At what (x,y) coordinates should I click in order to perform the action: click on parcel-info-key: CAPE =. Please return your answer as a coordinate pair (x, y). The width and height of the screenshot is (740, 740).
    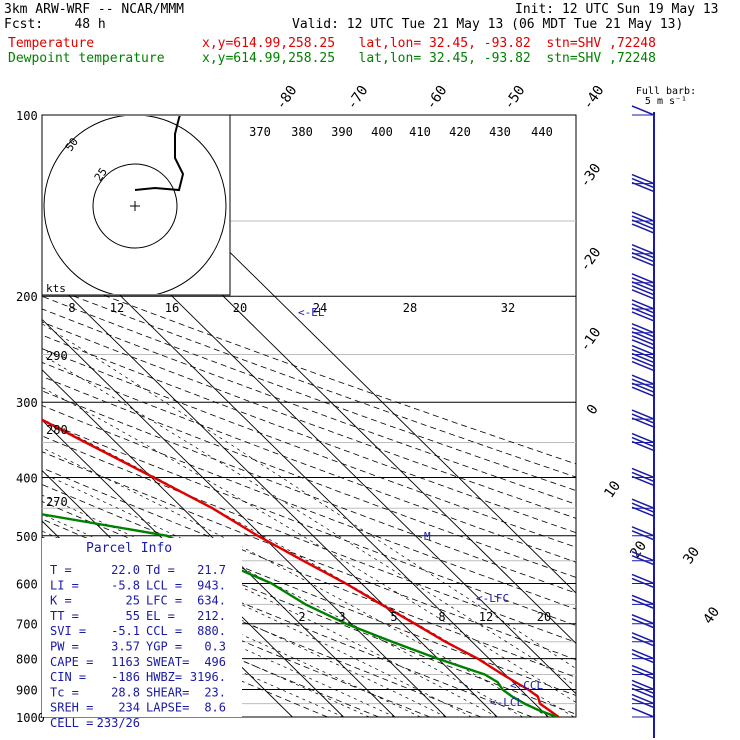
    Looking at the image, I should click on (71, 662).